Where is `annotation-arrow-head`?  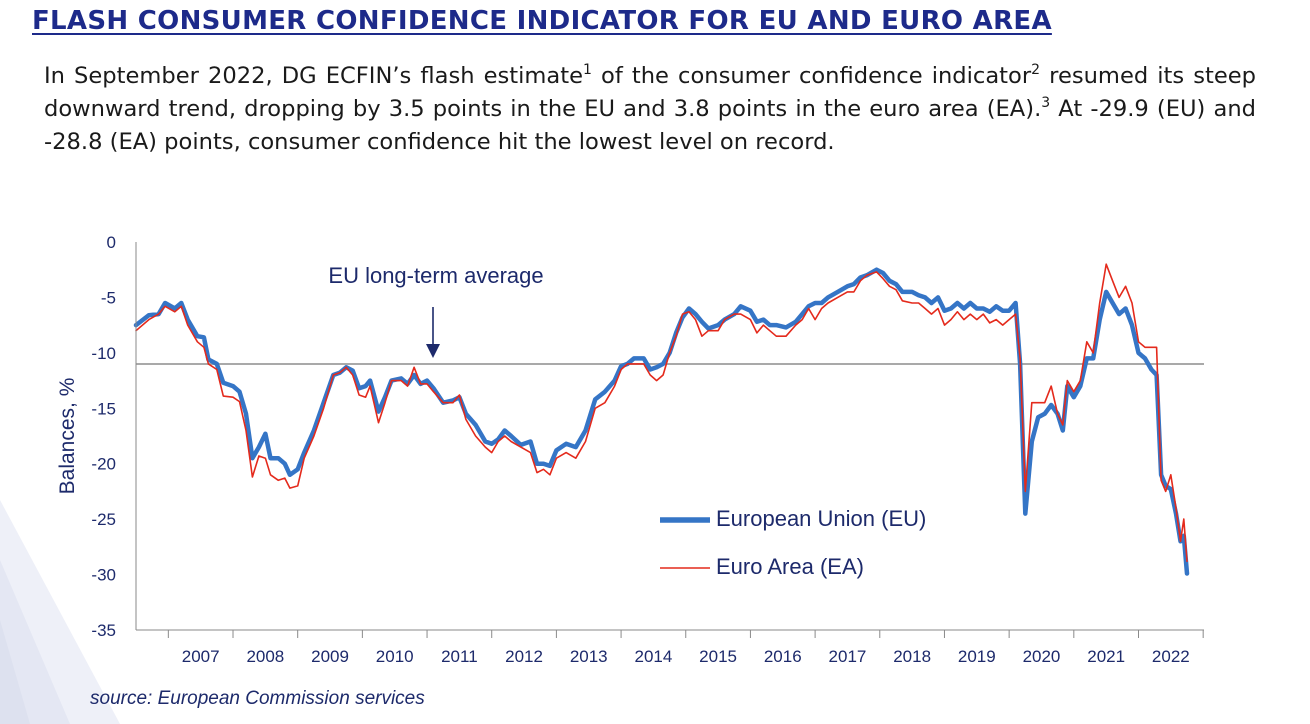 annotation-arrow-head is located at coordinates (433, 351).